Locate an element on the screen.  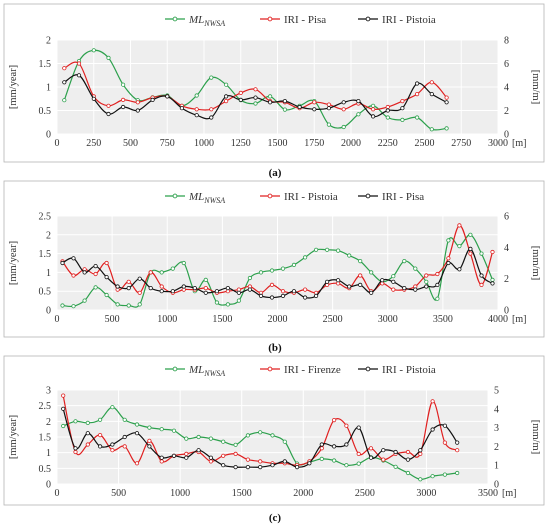
x-axis-unit-label: [m] is located at coordinates (519, 143).